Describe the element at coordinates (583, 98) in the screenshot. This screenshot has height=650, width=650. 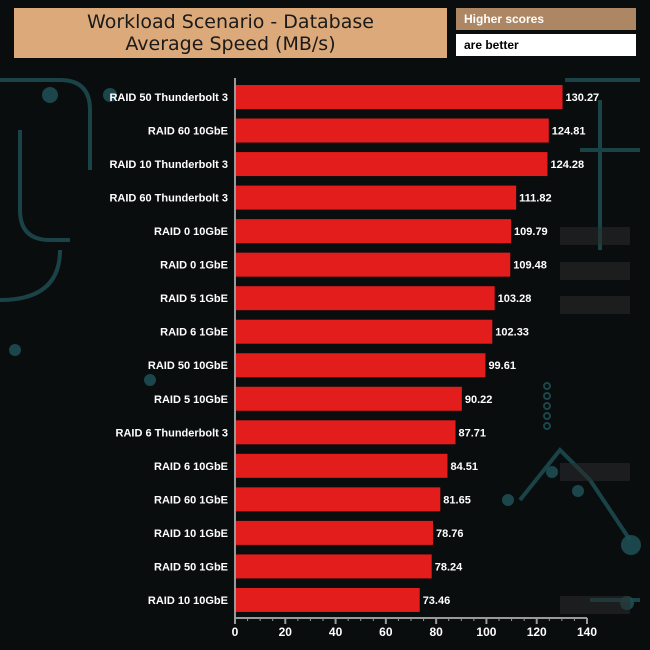
I see `value-label: 130.27` at that location.